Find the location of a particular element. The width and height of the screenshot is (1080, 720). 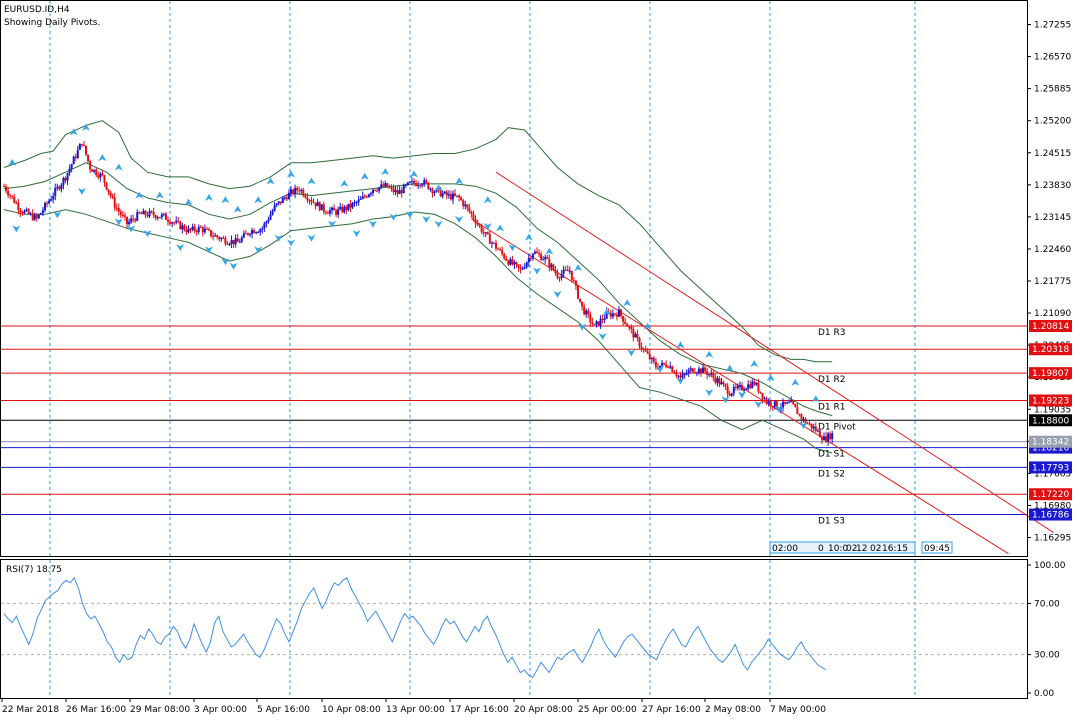

price-tick-label: 1.19035 is located at coordinates (1052, 410).